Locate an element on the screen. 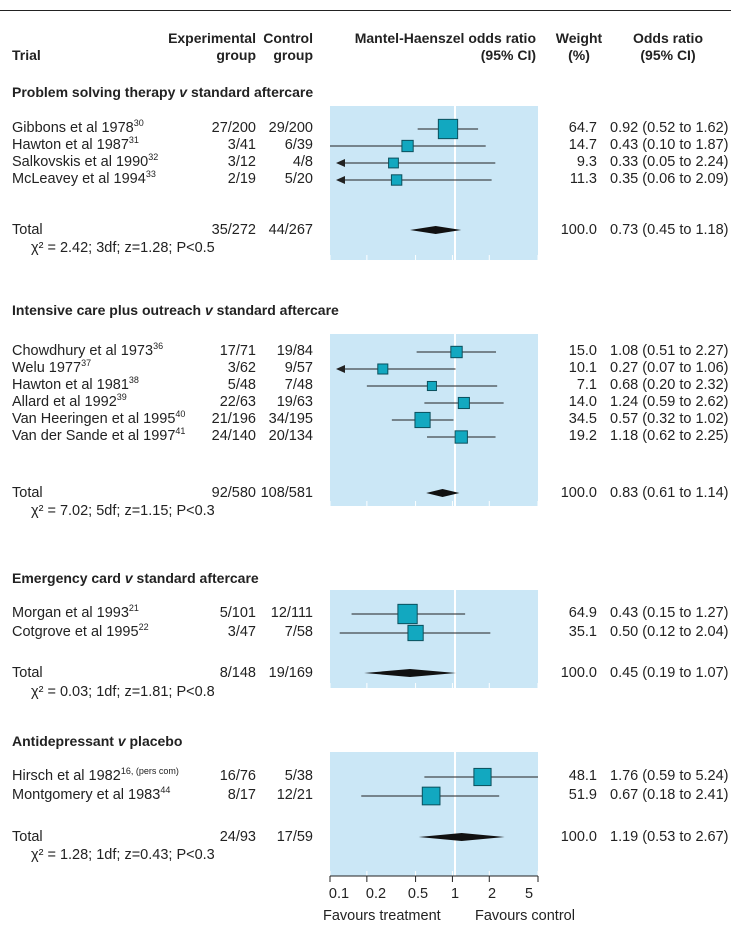 The height and width of the screenshot is (929, 731). or-ci-value: 0.57 (0.32 to 1.02) is located at coordinates (669, 419).